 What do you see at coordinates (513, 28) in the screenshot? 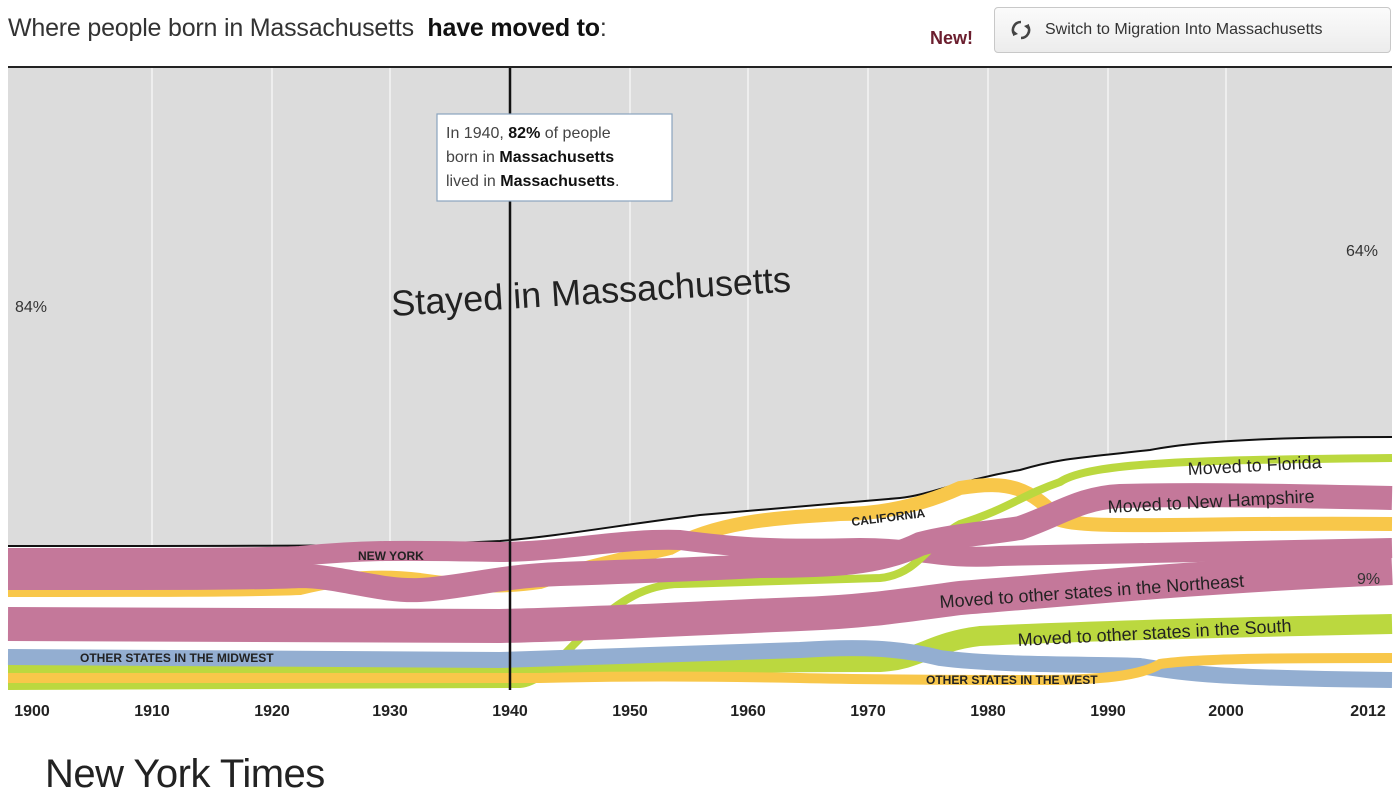
I see `title-bold: have moved to` at bounding box center [513, 28].